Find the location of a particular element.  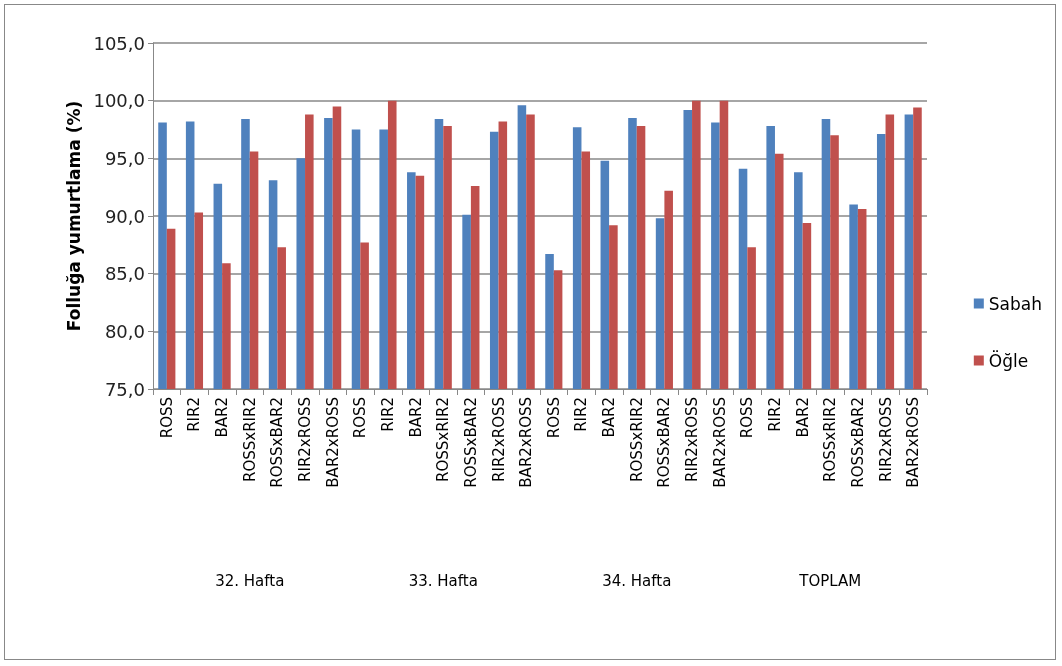

text: 32. Hafta is located at coordinates (250, 581).